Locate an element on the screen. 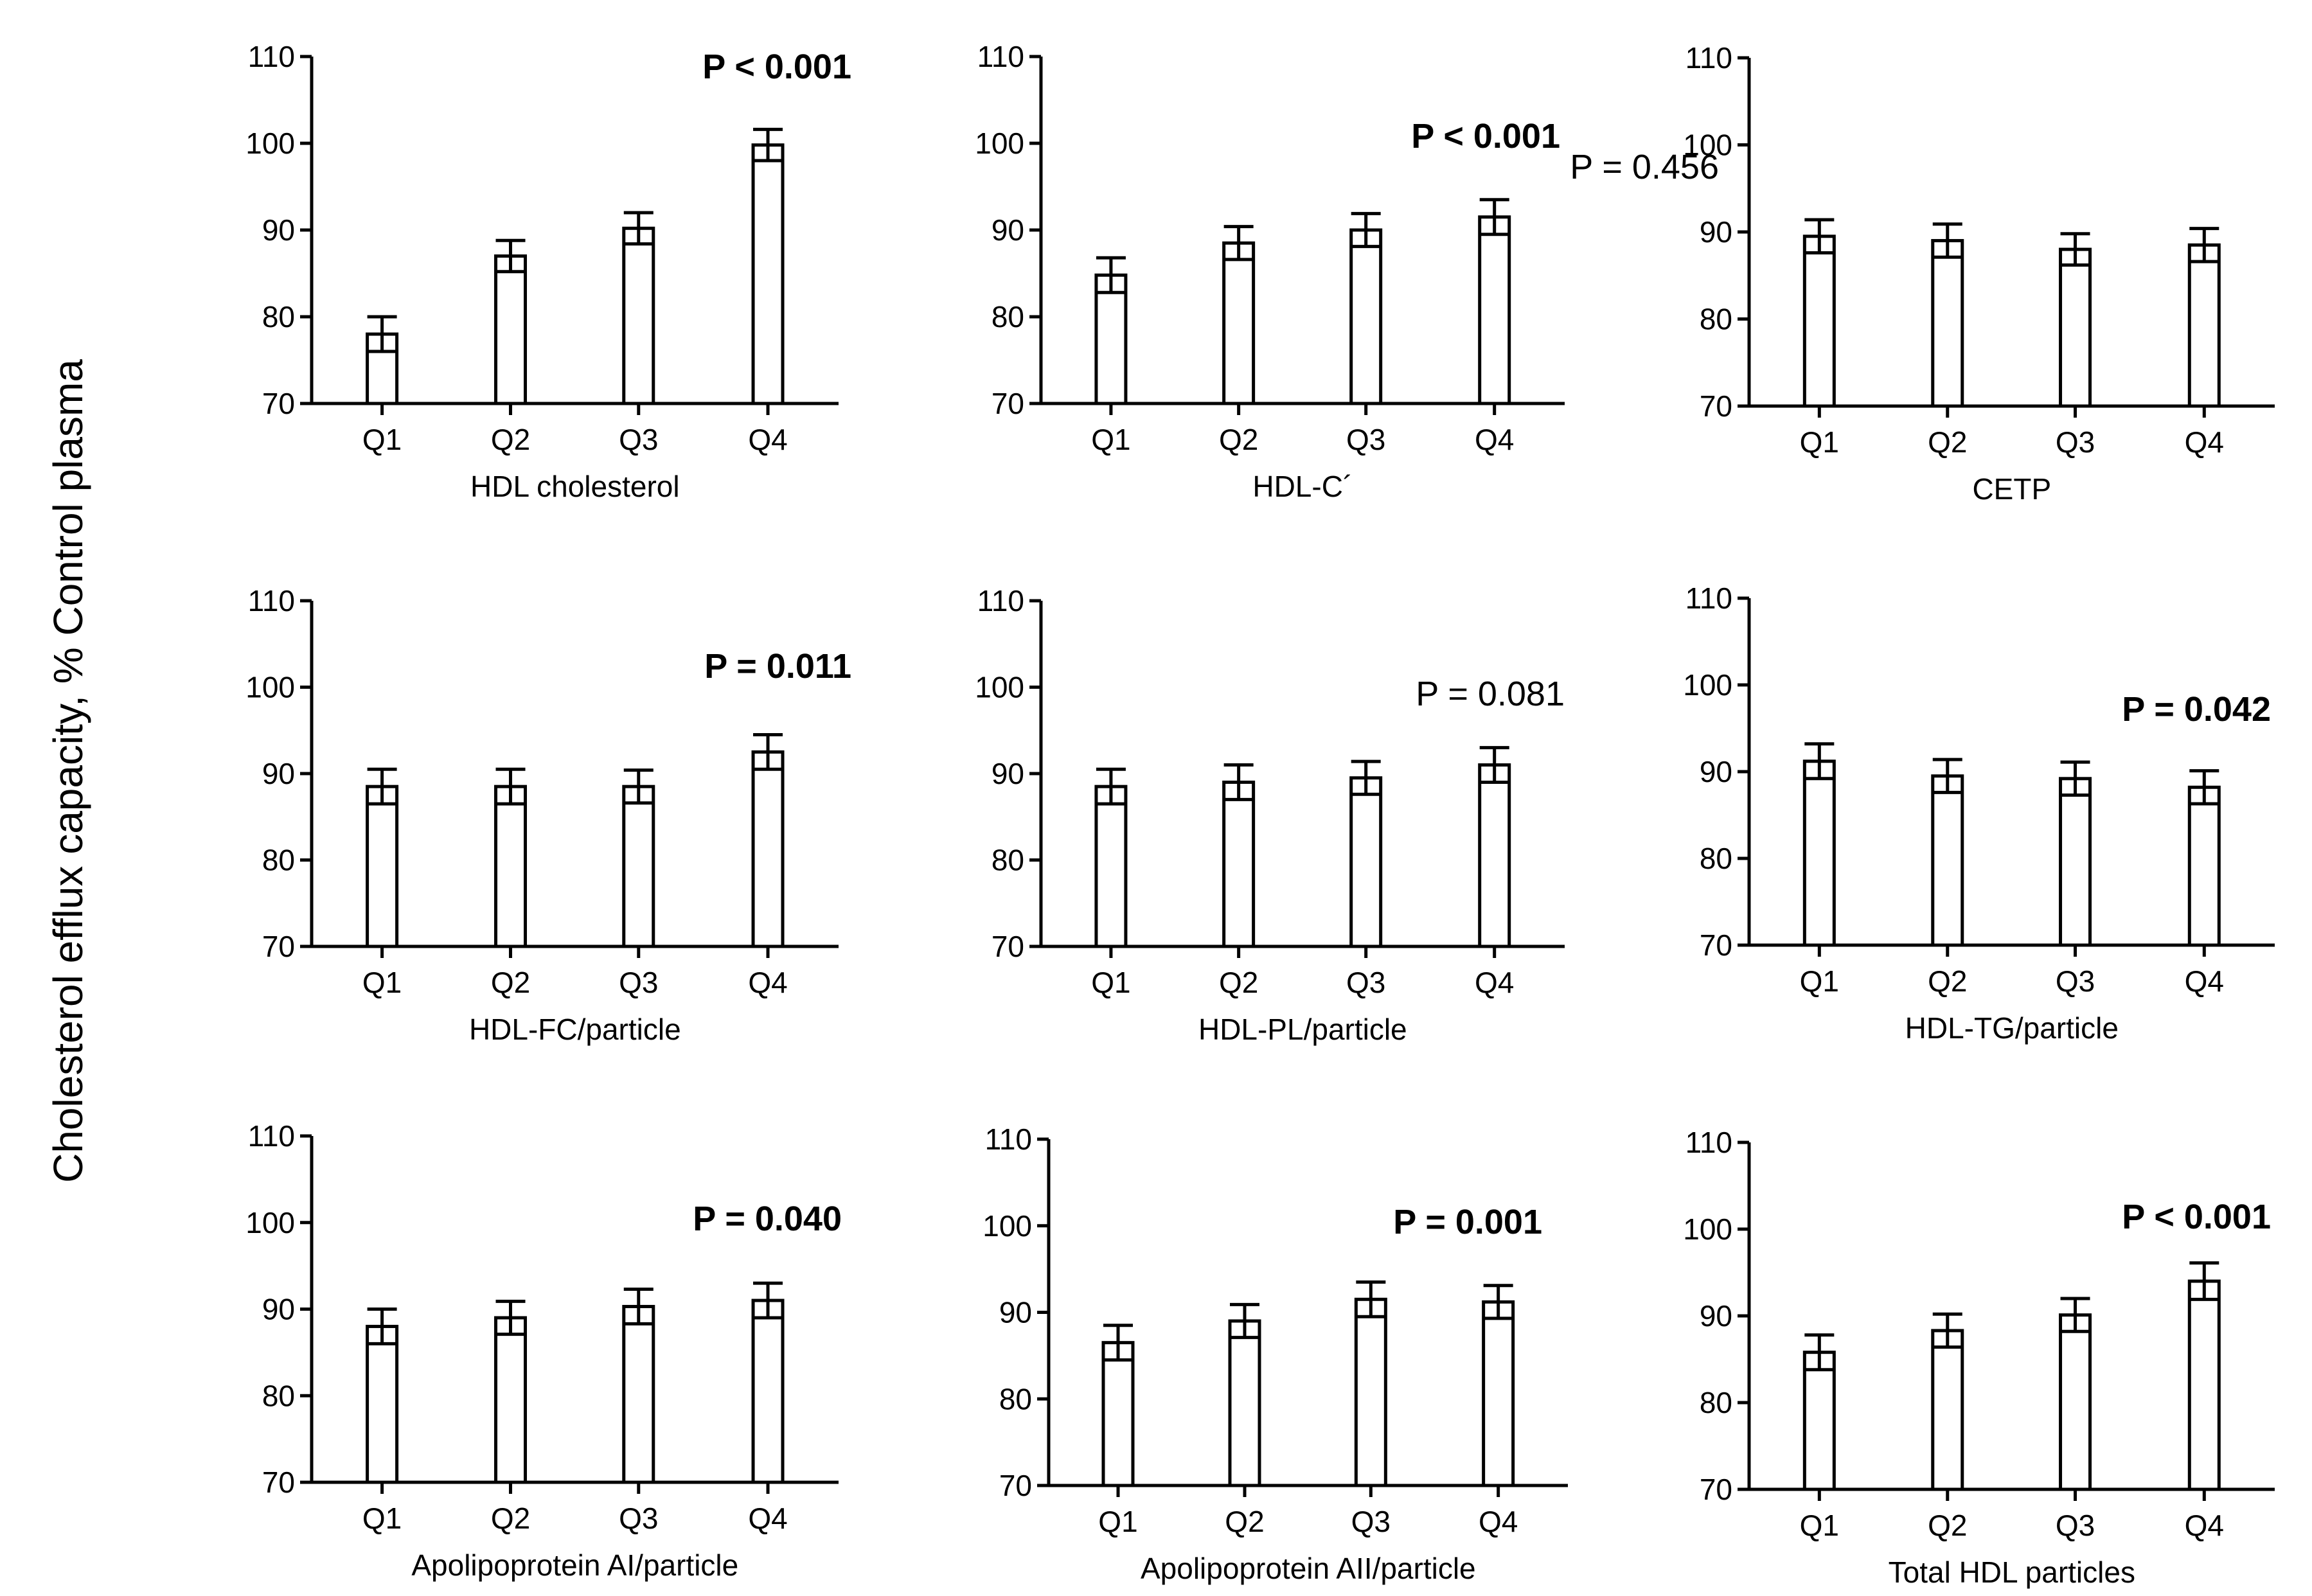 Image resolution: width=2312 pixels, height=1596 pixels. panel-1-y-tick-label: 110 is located at coordinates (271, 56).